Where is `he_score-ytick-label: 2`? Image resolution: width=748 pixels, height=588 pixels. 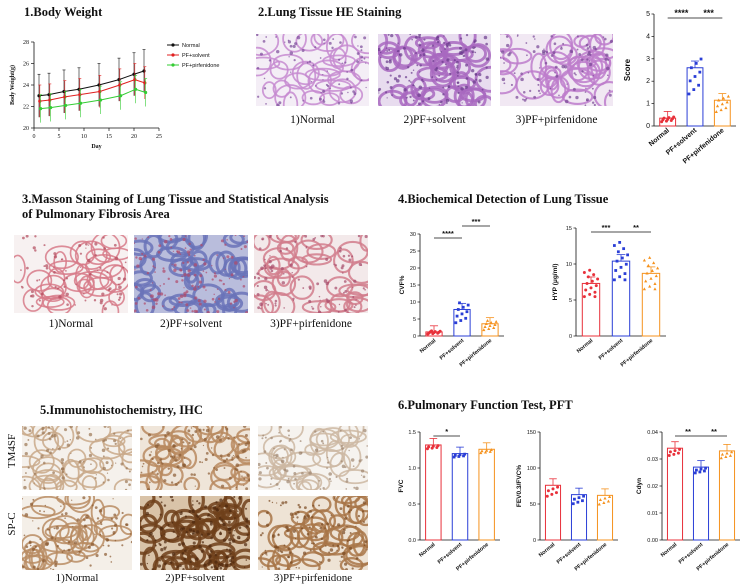 he_score-ytick-label: 2 is located at coordinates (648, 81).